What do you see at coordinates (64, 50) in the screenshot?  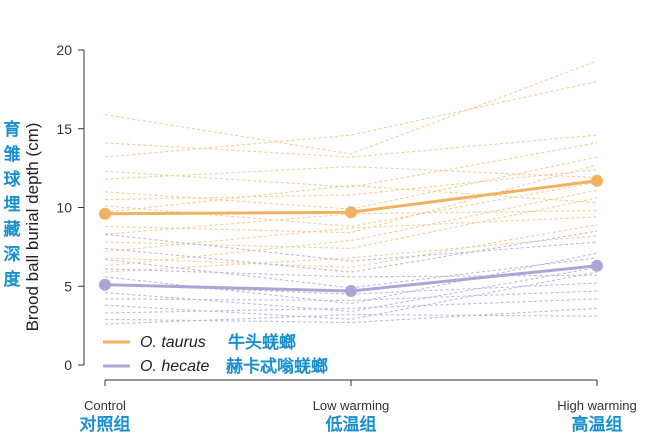 I see `y-tick-label: 20` at bounding box center [64, 50].